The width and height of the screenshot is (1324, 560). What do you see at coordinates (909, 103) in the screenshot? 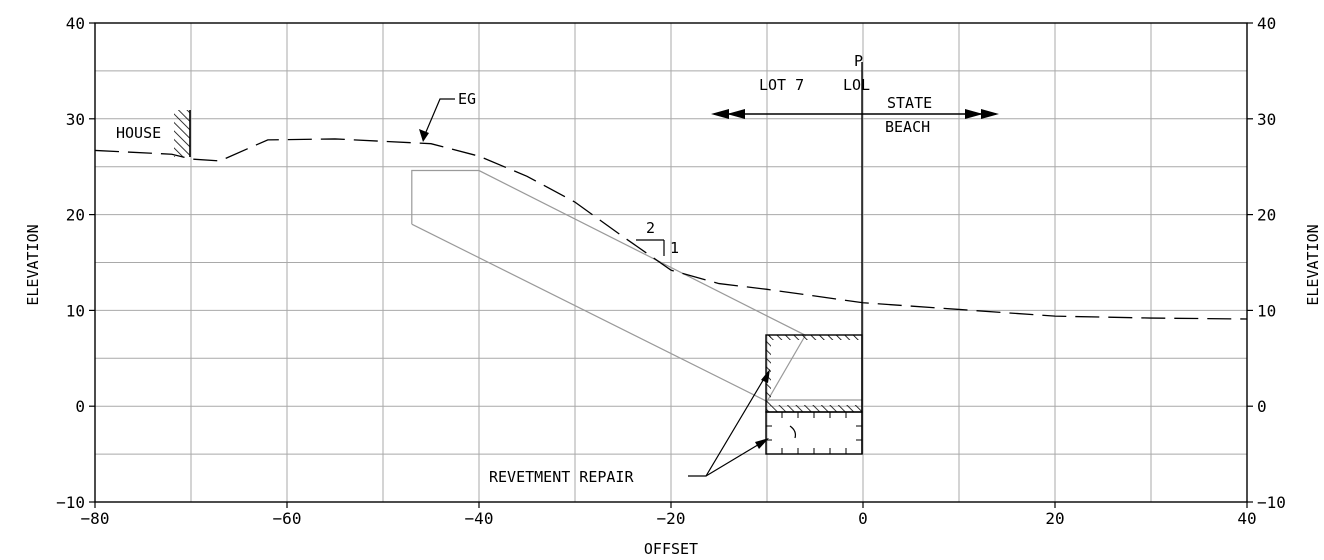
I see `state-label: STATE` at bounding box center [909, 103].